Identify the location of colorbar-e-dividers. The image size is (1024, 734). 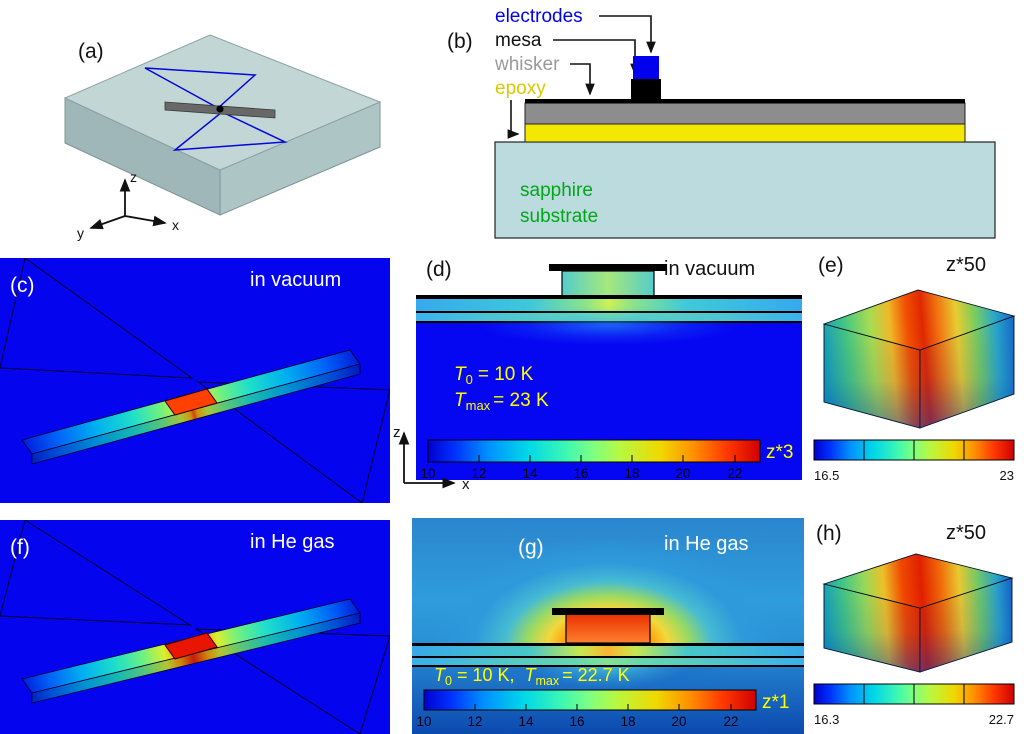
(914, 450).